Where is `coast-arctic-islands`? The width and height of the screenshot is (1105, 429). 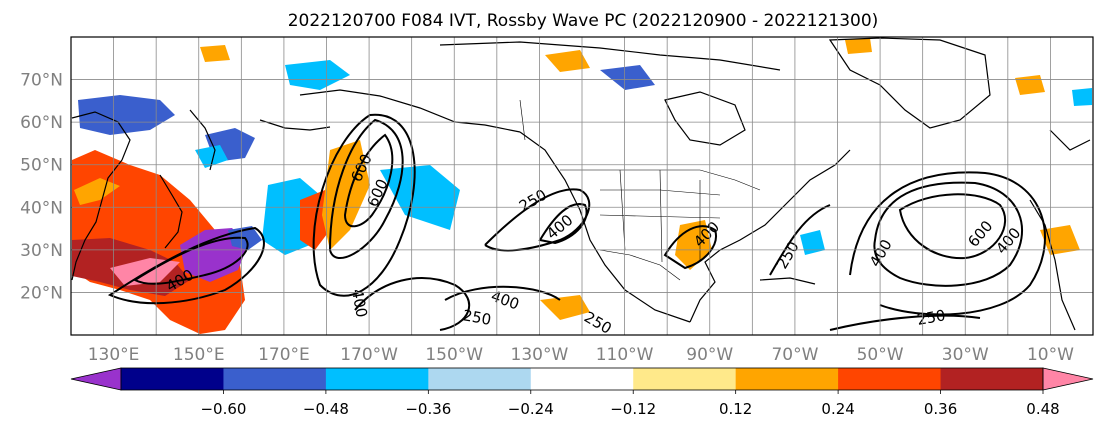 coast-arctic-islands is located at coordinates (610, 56).